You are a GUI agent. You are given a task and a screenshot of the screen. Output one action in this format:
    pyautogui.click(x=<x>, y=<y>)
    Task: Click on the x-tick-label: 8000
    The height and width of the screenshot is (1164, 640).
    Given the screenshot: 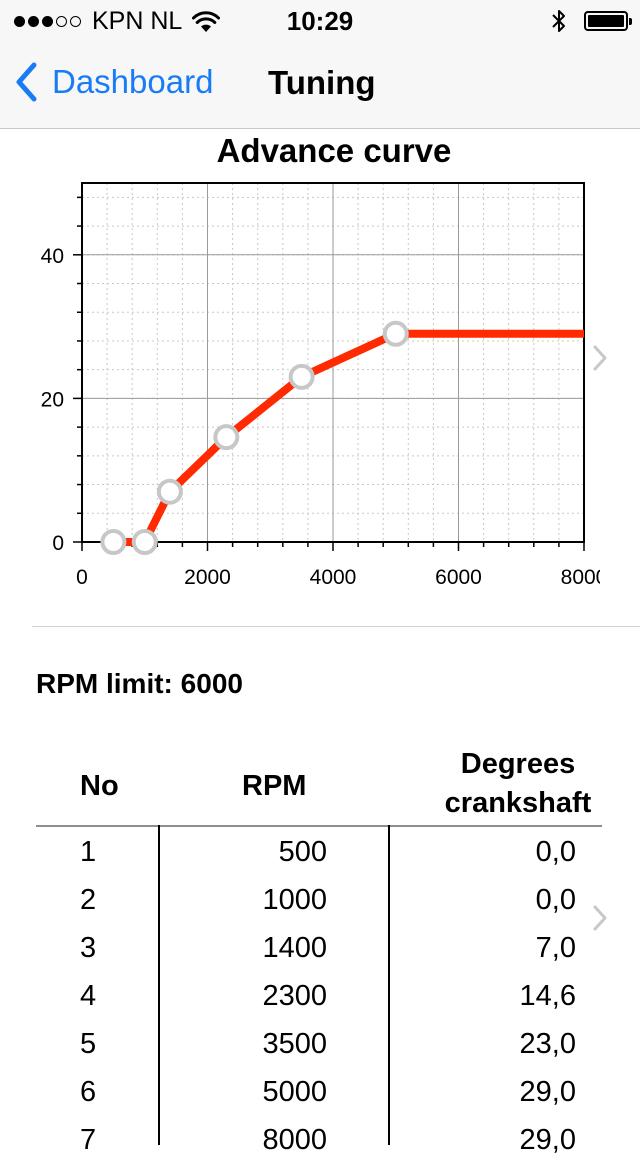 What is the action you would take?
    pyautogui.click(x=580, y=577)
    